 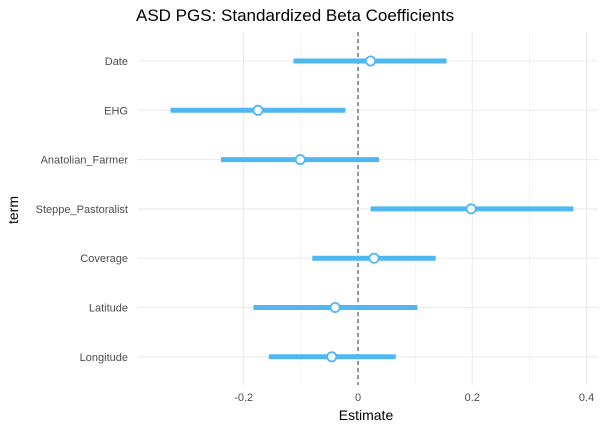 I want to click on x-tick-labels: -0.2 0 0.2 0.4, so click(x=414, y=398).